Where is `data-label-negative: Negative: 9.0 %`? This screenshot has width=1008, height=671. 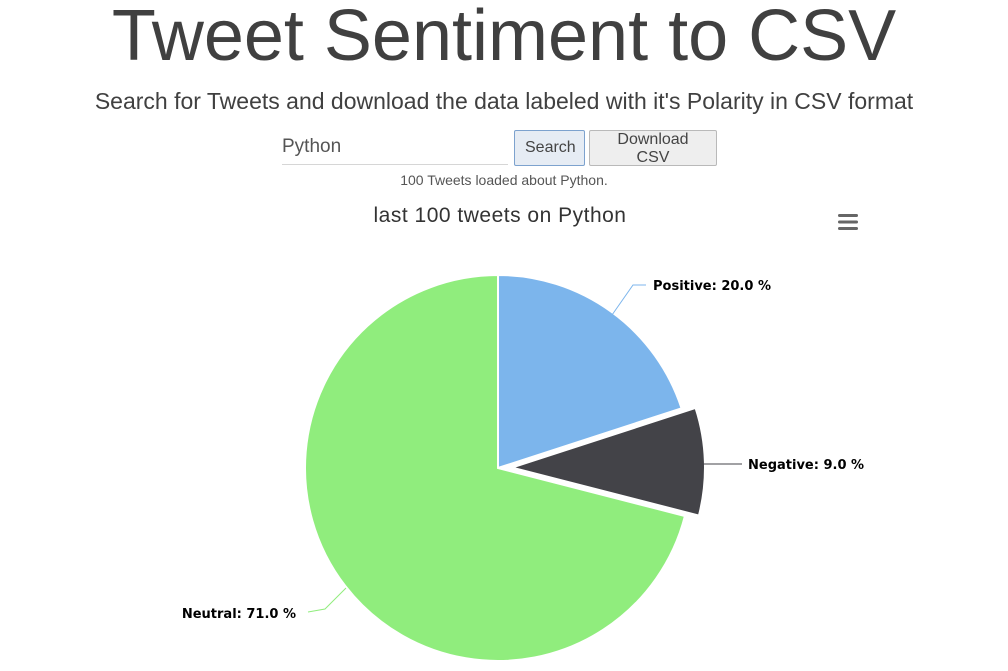
data-label-negative: Negative: 9.0 % is located at coordinates (806, 465).